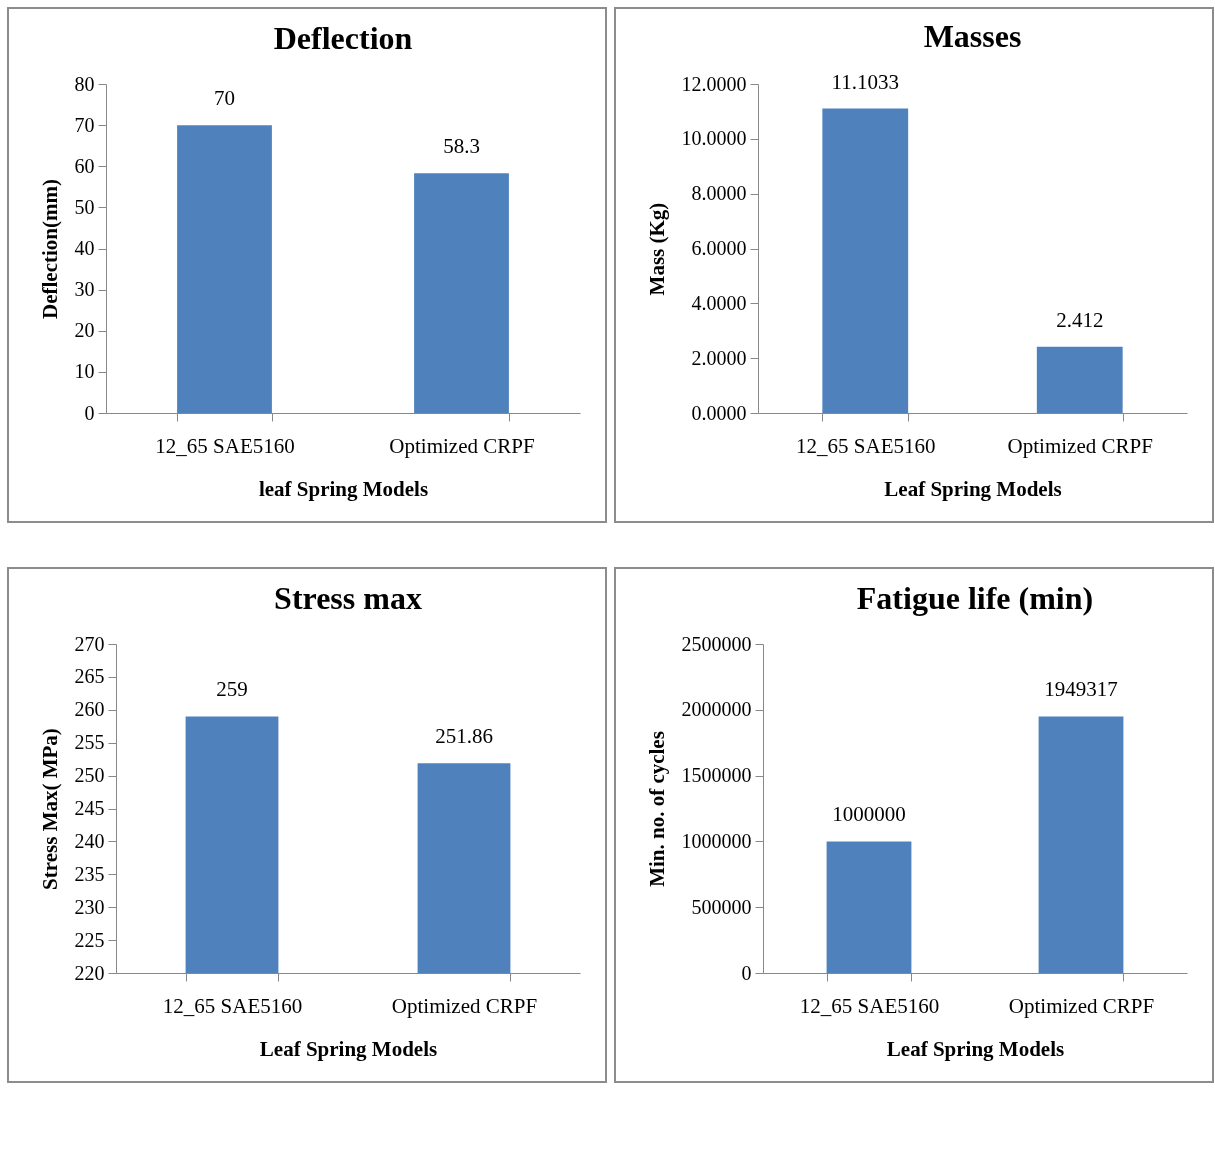  I want to click on y-tick-label: 8.0000, so click(719, 193).